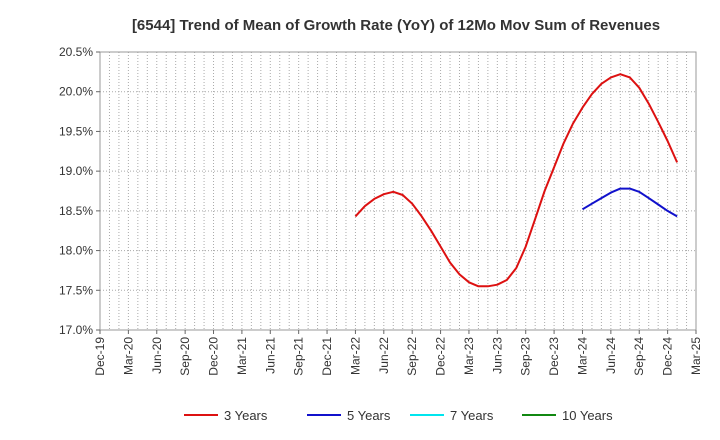 The image size is (720, 440). I want to click on y-tick-label: 18.0%, so click(76, 251).